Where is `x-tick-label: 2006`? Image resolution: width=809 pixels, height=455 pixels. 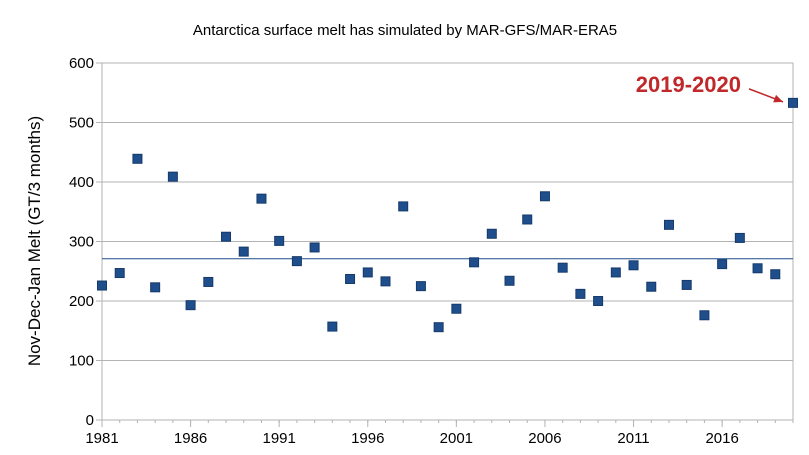 x-tick-label: 2006 is located at coordinates (544, 438).